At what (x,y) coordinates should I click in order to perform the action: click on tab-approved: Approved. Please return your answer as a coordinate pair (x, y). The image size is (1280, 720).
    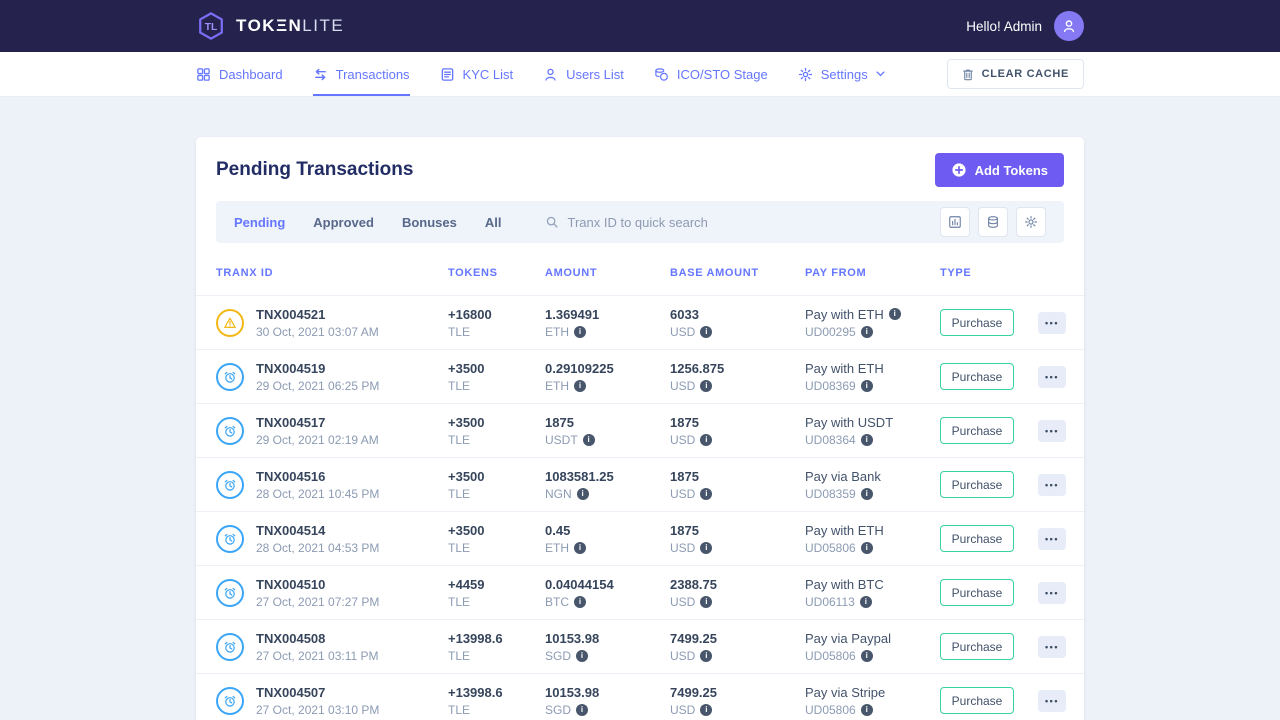
    Looking at the image, I should click on (343, 222).